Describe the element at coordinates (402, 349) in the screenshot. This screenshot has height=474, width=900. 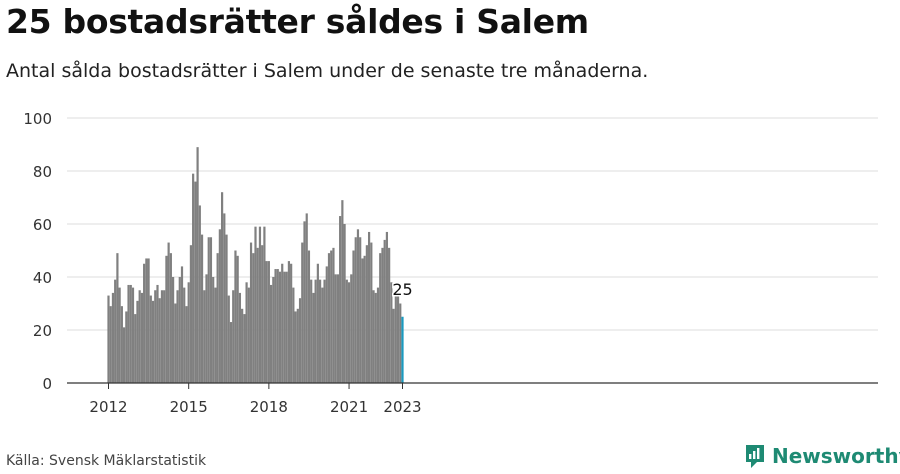
I see `highlight-bar` at that location.